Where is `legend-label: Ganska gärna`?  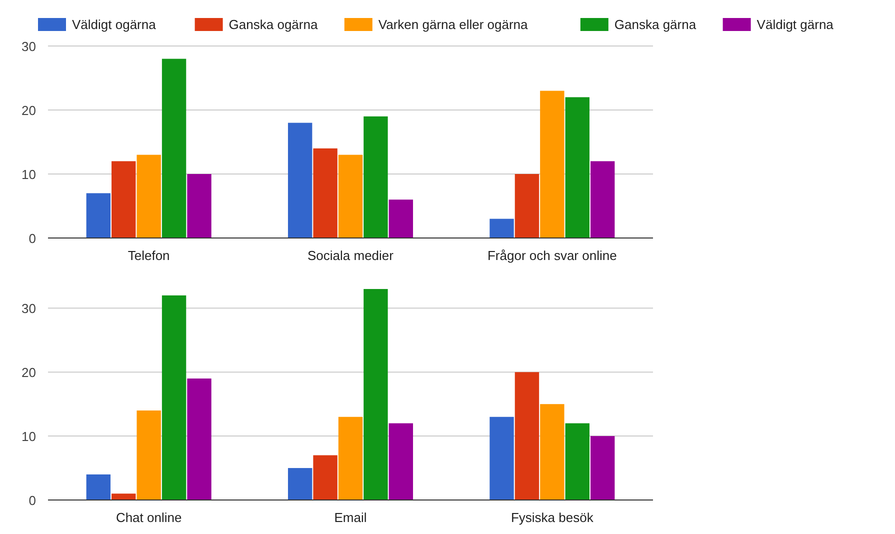
legend-label: Ganska gärna is located at coordinates (655, 24).